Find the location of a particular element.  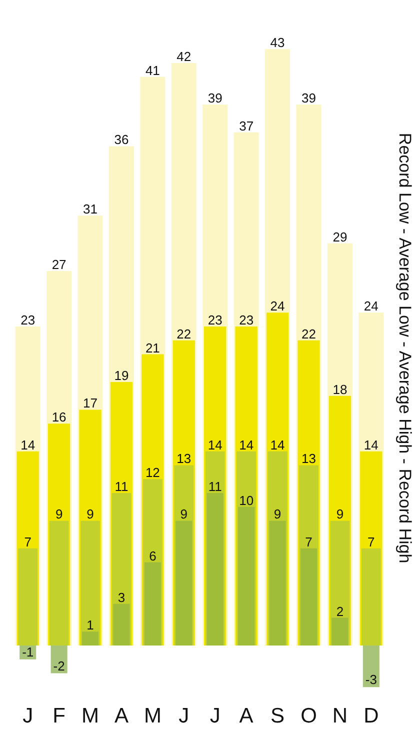

data-label: -3 is located at coordinates (371, 680).